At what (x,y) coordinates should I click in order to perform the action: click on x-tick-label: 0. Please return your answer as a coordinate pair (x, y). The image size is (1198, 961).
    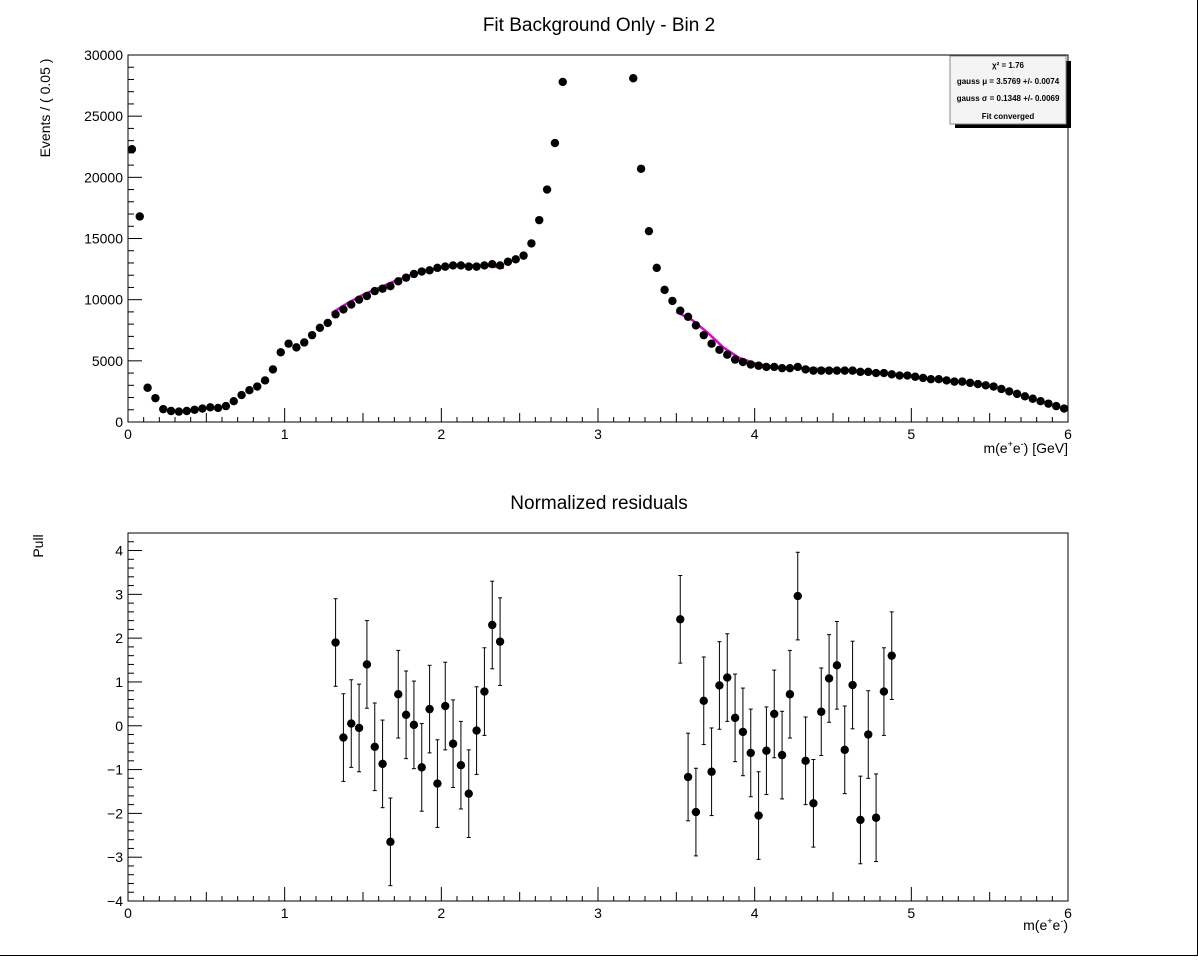
    Looking at the image, I should click on (128, 434).